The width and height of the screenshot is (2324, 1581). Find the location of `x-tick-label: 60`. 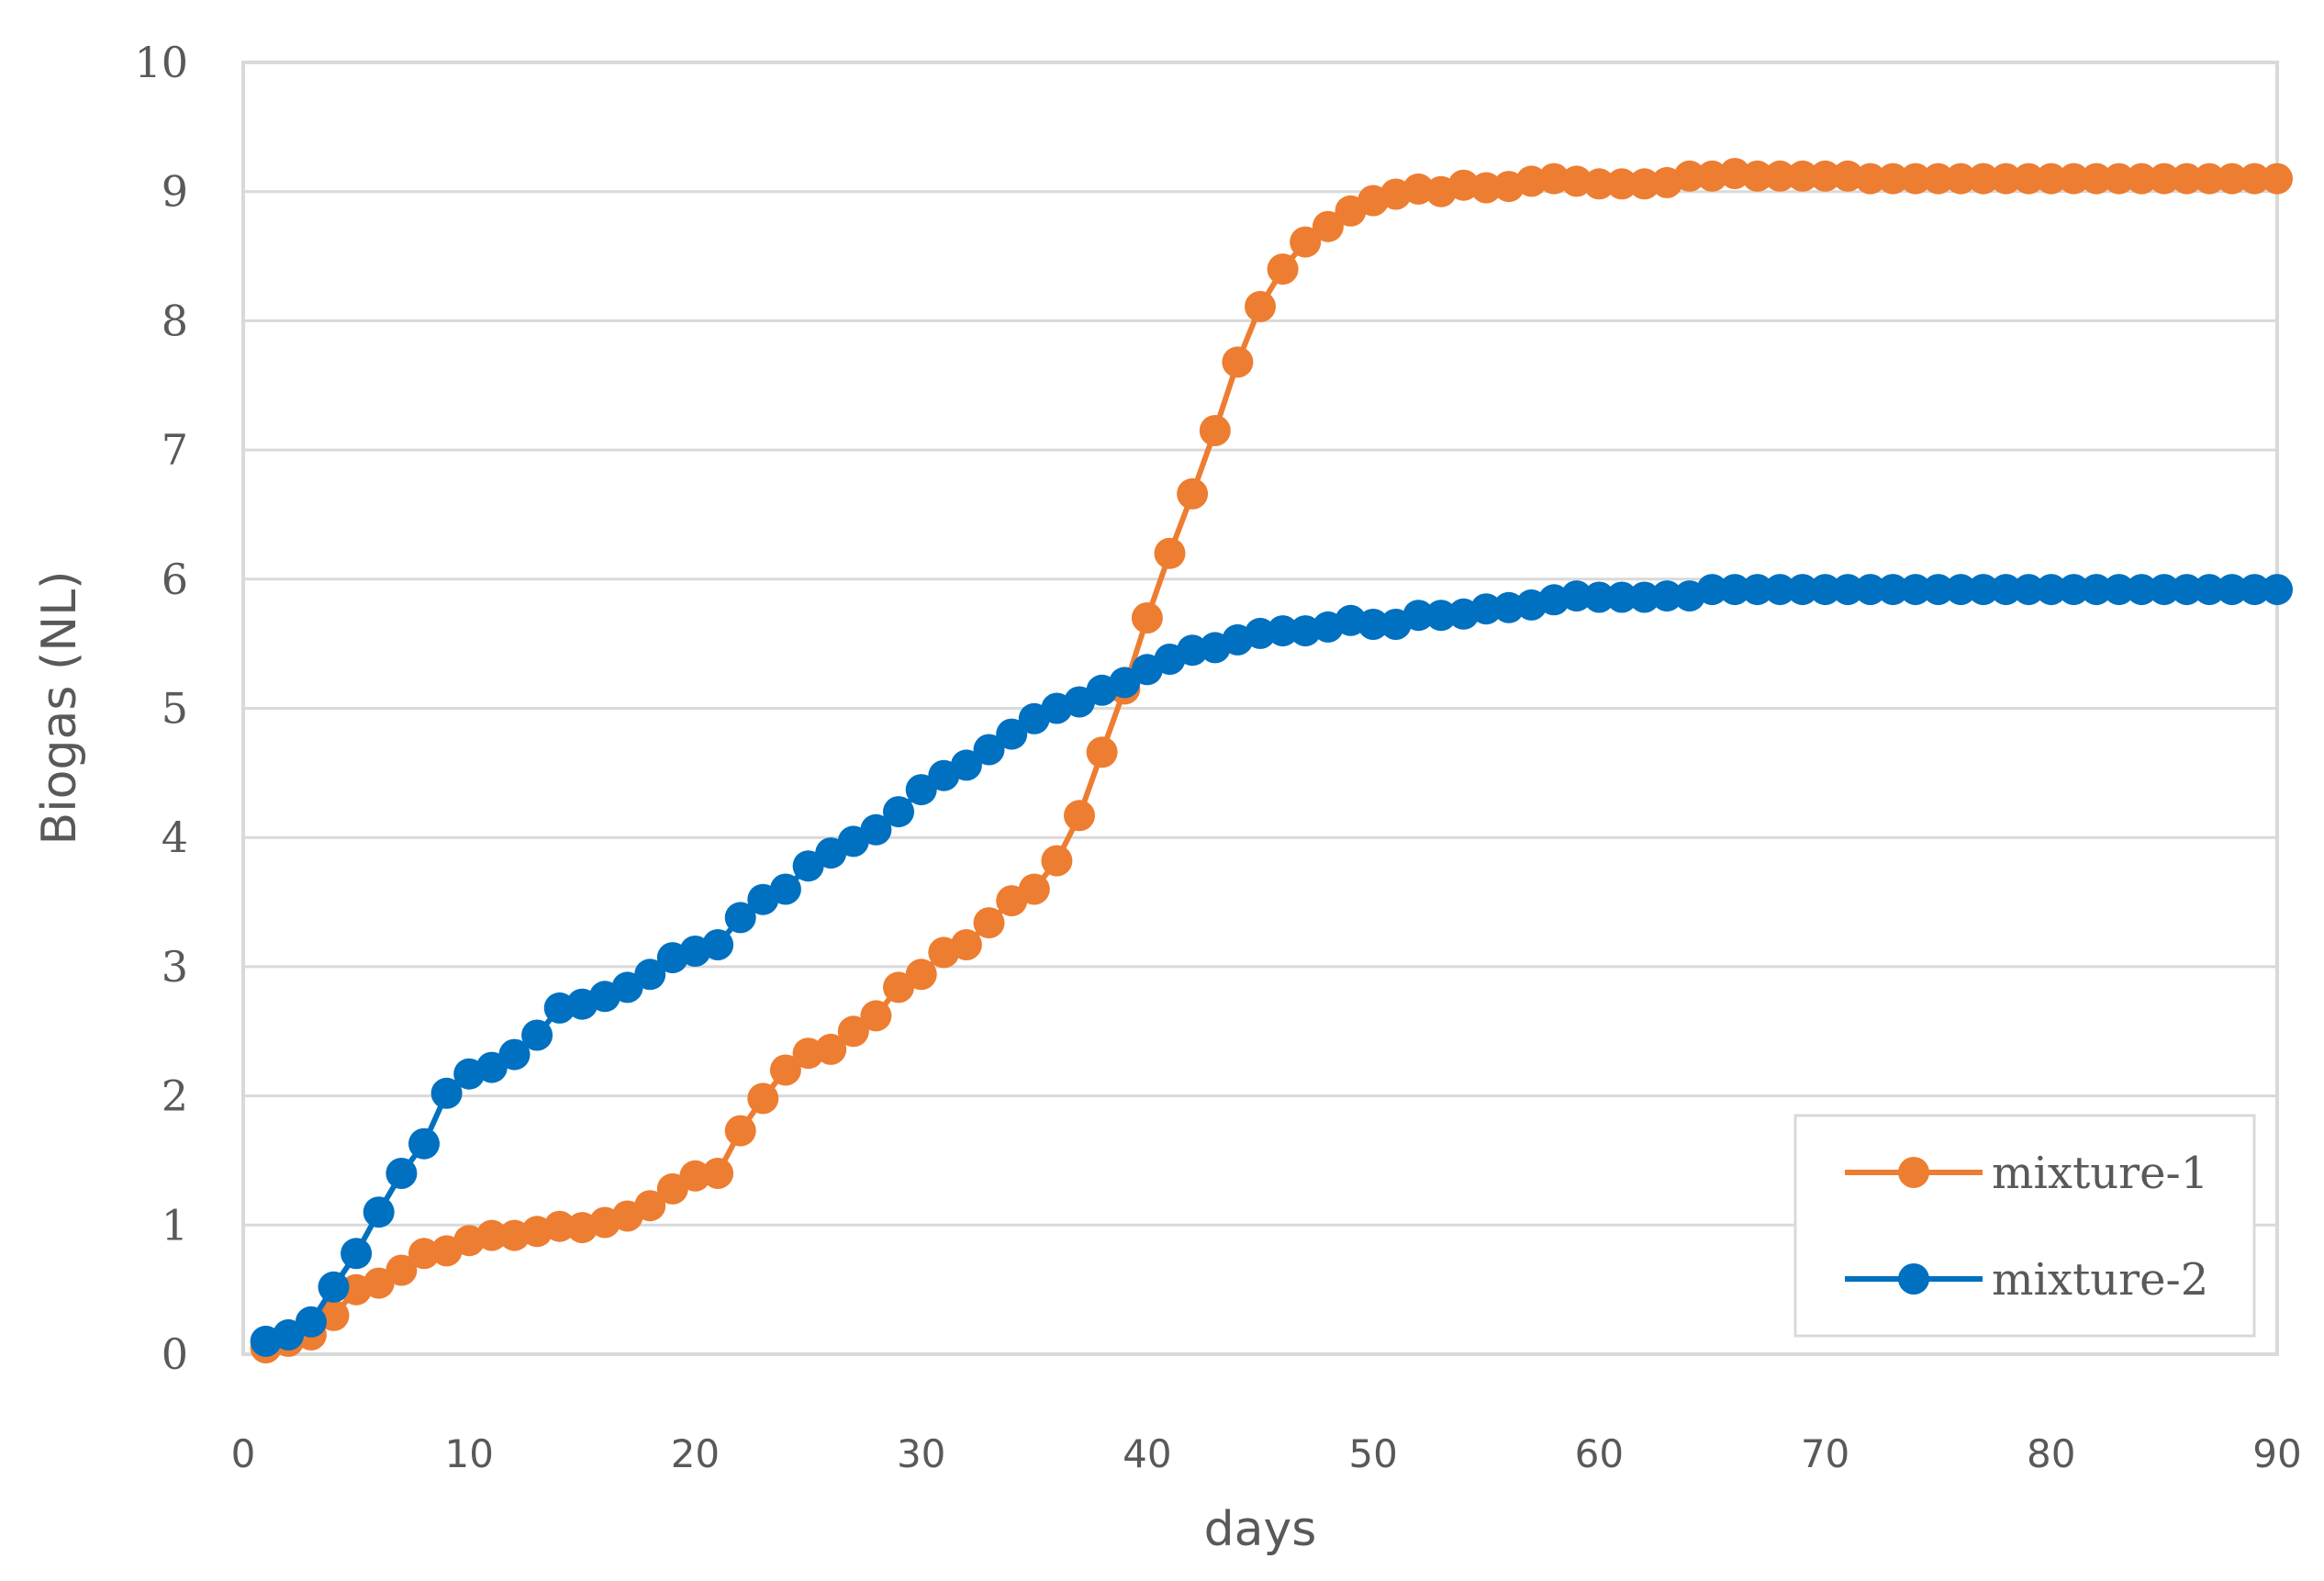

x-tick-label: 60 is located at coordinates (1599, 1453).